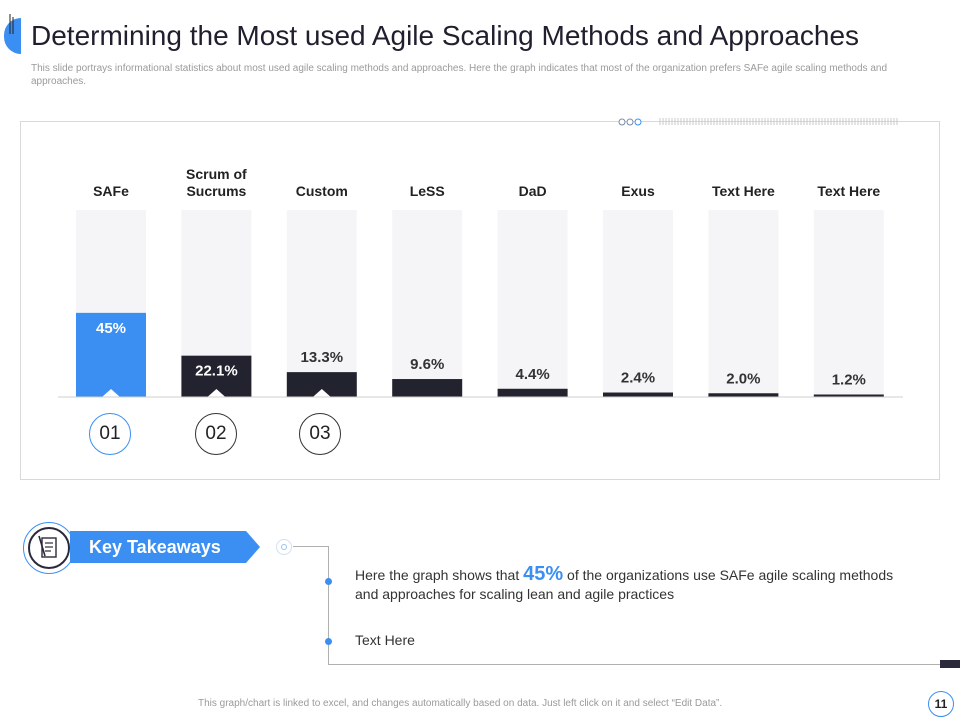 Image resolution: width=960 pixels, height=720 pixels. I want to click on takeaway-text: Here the graph shows that, so click(439, 575).